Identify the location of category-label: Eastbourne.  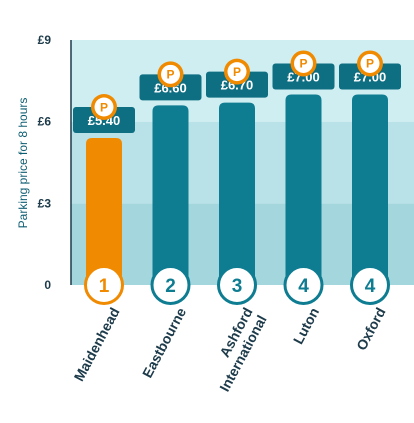
(164, 343).